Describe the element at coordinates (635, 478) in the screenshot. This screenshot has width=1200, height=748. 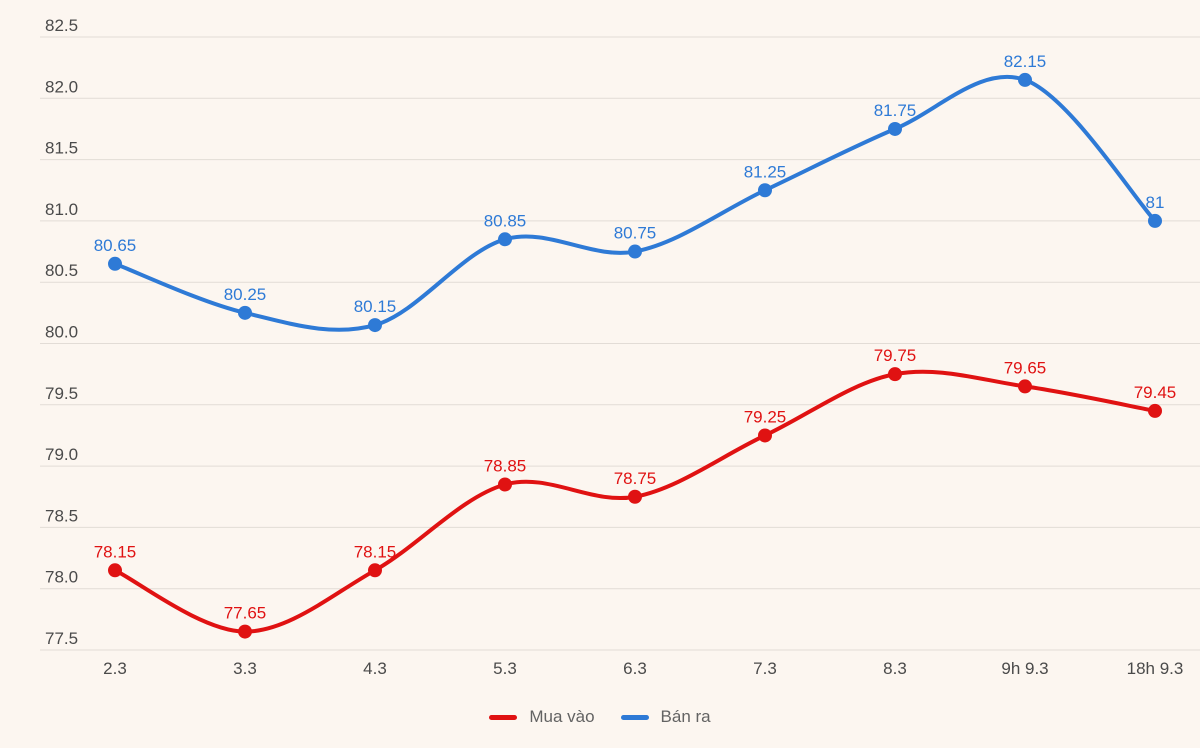
I see `data-label-mua-vao: 78.75` at that location.